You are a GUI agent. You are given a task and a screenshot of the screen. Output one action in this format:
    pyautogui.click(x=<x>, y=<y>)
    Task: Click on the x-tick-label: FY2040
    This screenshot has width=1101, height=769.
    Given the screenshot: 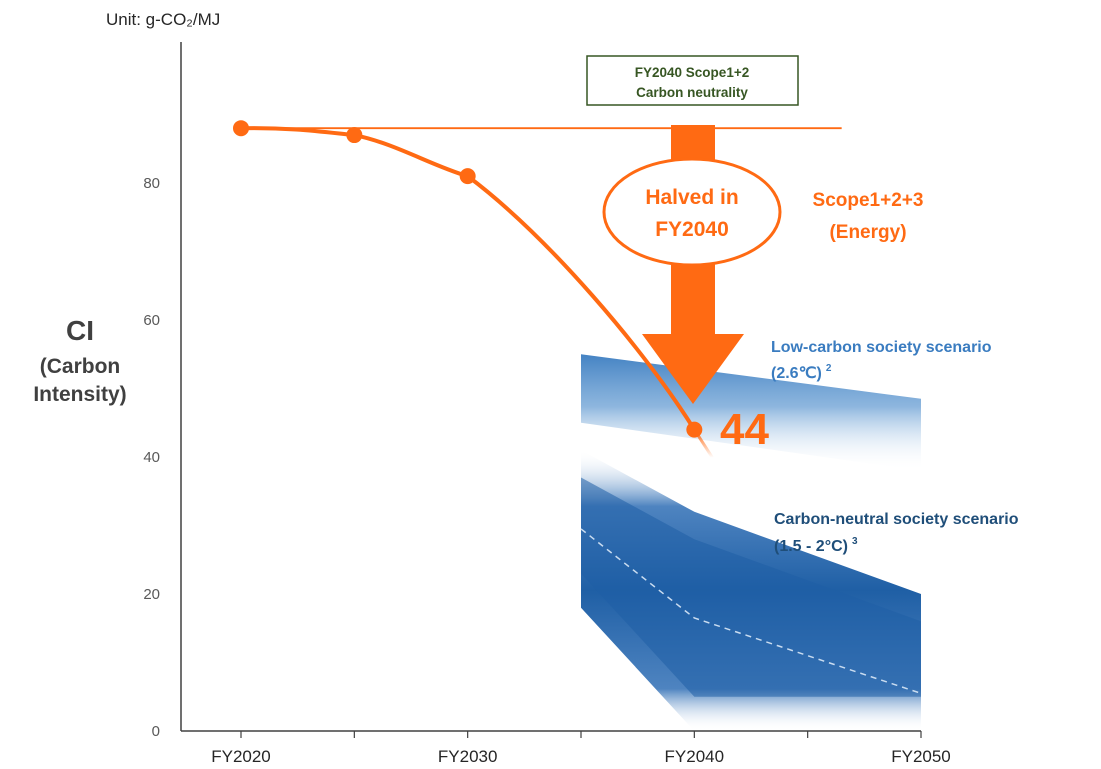 What is the action you would take?
    pyautogui.click(x=695, y=756)
    